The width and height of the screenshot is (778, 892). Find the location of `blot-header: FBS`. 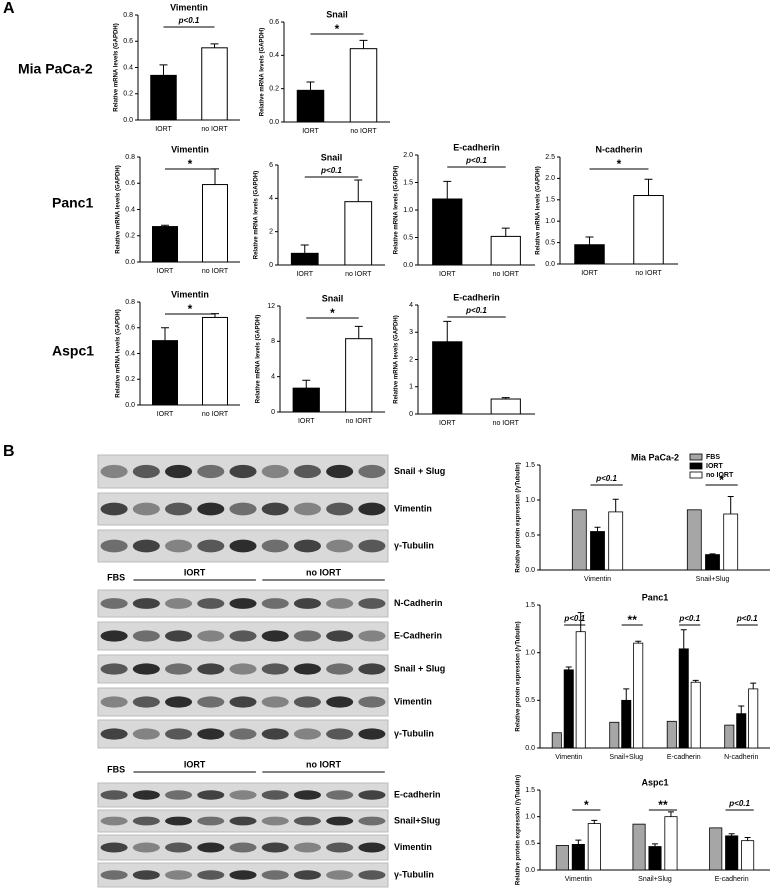

blot-header: FBS is located at coordinates (116, 769).